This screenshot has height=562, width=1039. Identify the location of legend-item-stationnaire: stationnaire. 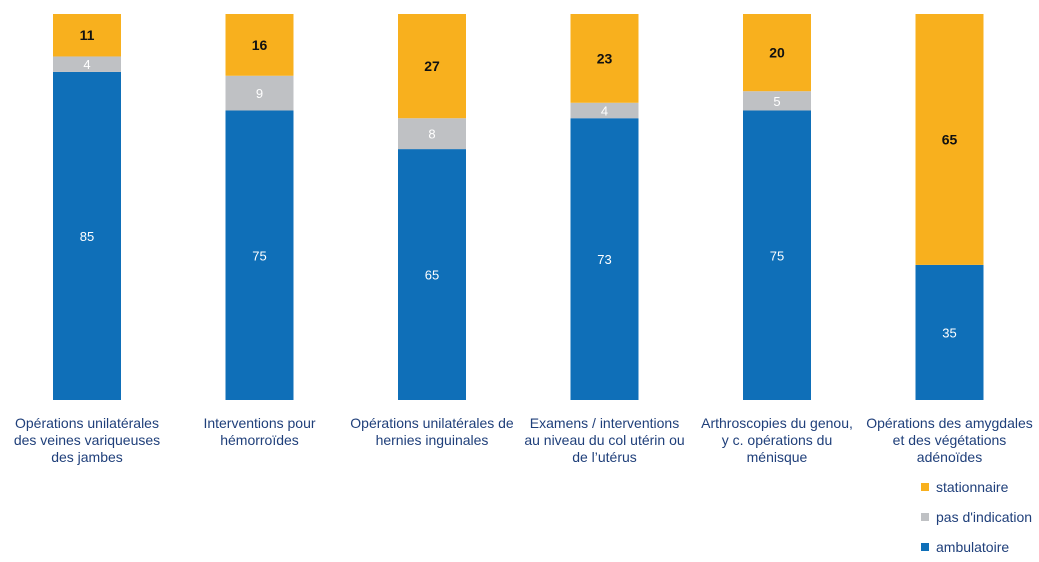
(976, 487).